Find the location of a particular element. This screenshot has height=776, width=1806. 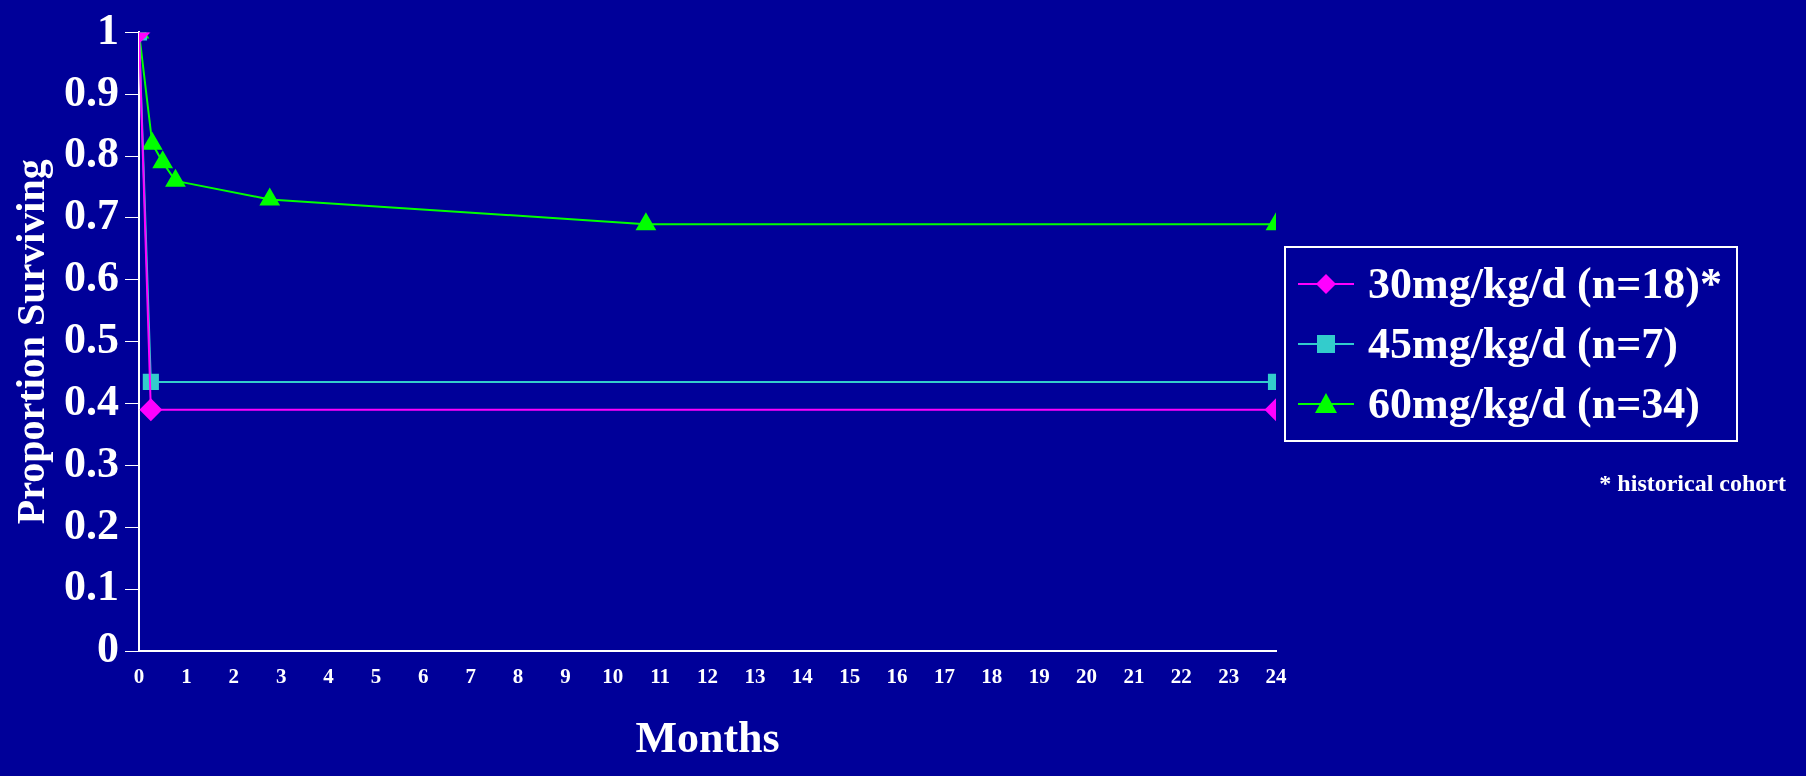

y-tick-label: 0.8 is located at coordinates (91, 153).